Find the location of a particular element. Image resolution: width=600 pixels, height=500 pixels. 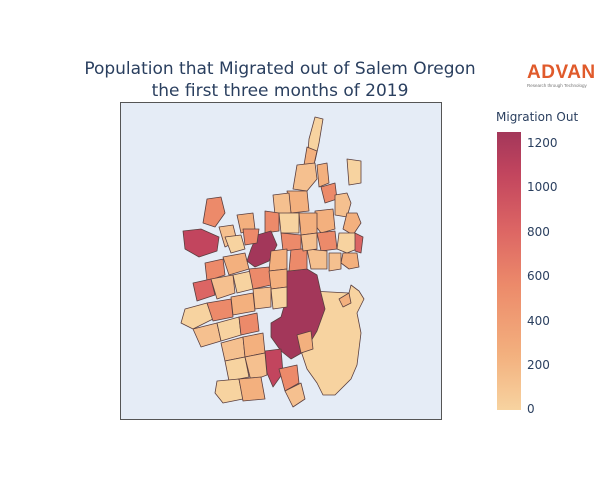

tract-south-g is located at coordinates (289, 378).